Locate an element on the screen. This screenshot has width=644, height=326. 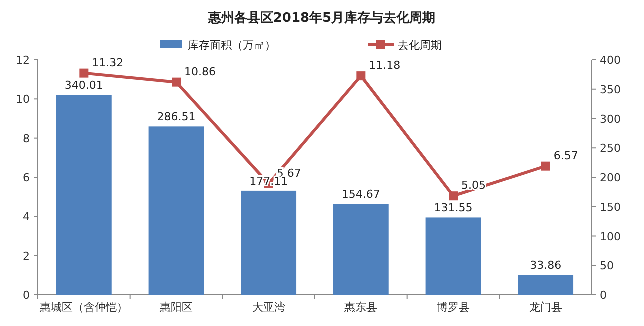
data-label: 11.32 is located at coordinates (108, 63).